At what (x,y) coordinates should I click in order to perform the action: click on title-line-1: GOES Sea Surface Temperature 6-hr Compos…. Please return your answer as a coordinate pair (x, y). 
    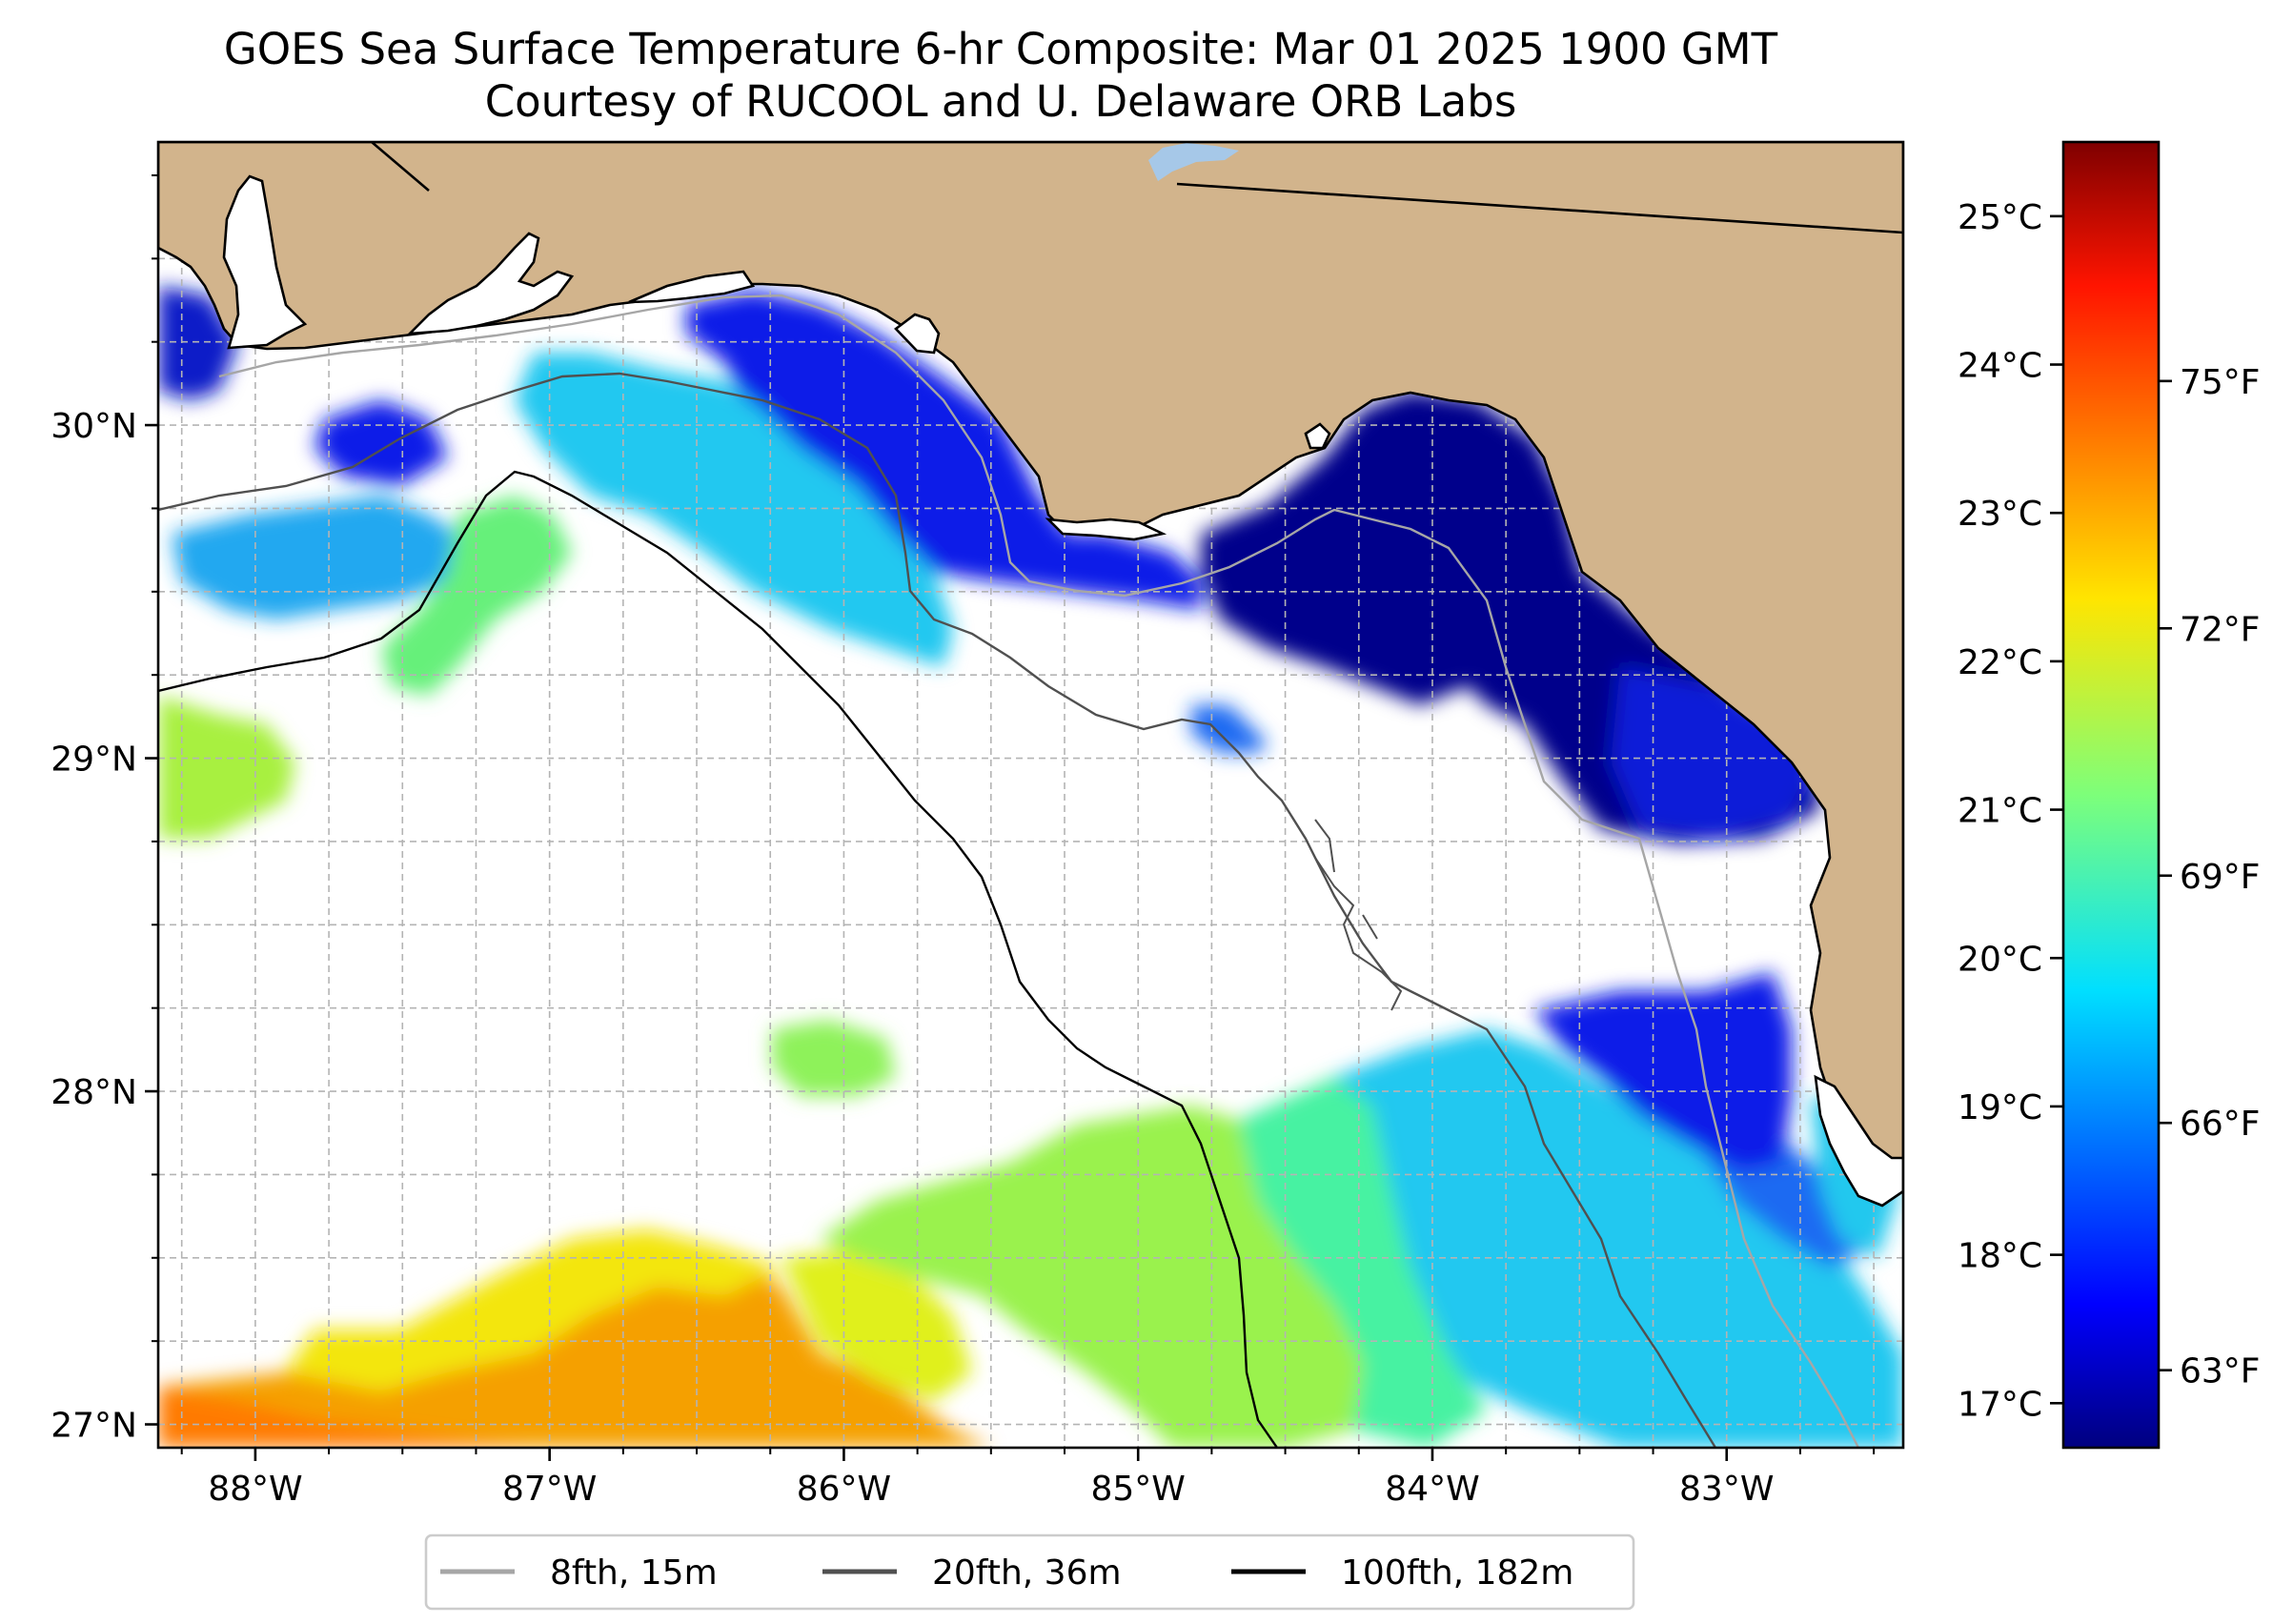
    Looking at the image, I should click on (1001, 49).